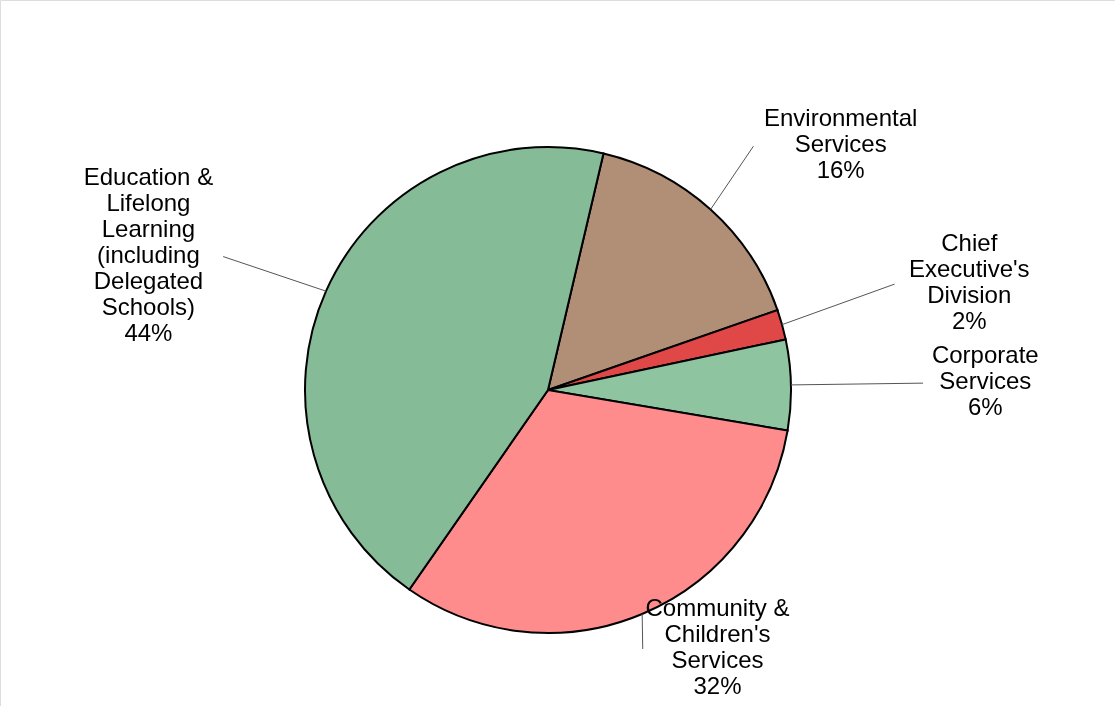 The width and height of the screenshot is (1115, 706). I want to click on data-label: 32%, so click(717, 685).